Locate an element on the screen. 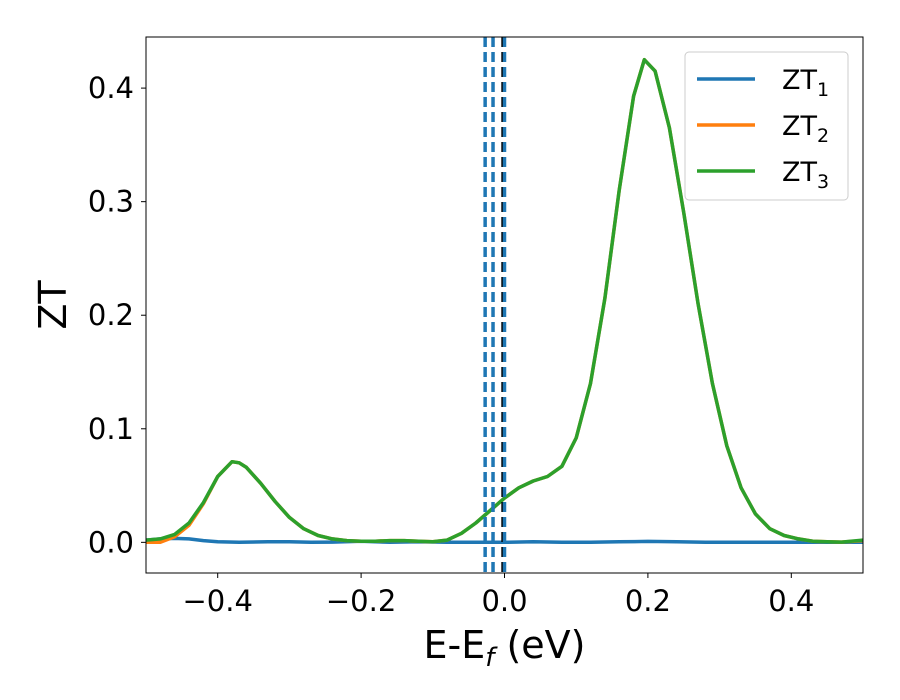 The height and width of the screenshot is (700, 900). x-axis-label-main: E-E is located at coordinates (455, 645).